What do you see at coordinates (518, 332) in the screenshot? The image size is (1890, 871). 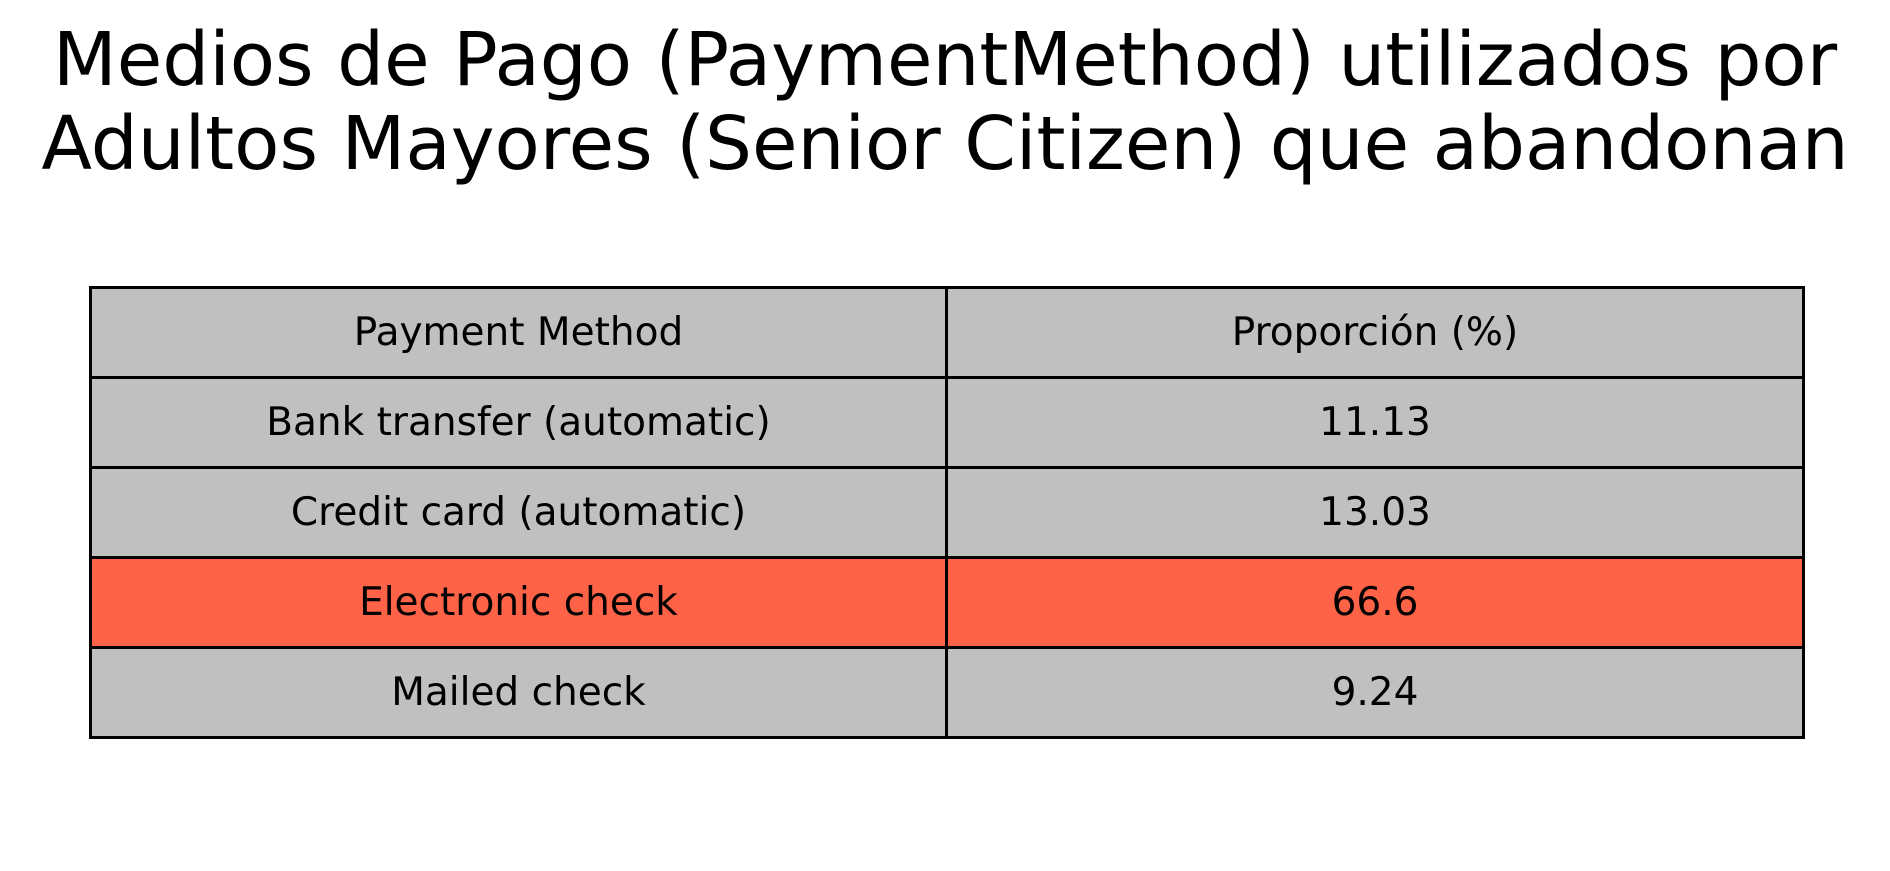 I see `column-header-payment-method: Payment Method` at bounding box center [518, 332].